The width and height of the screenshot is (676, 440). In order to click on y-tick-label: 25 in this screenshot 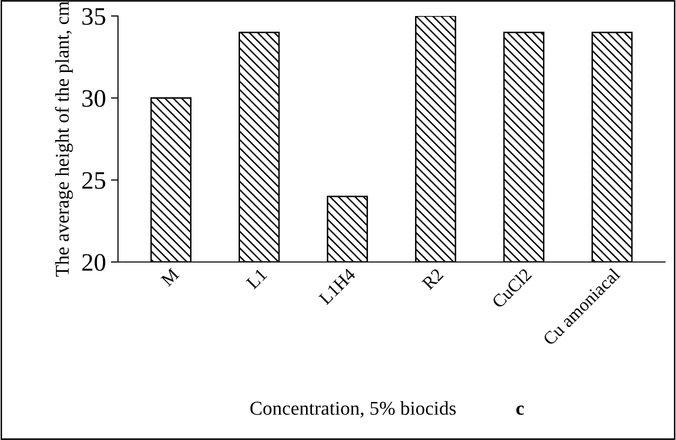, I will do `click(94, 180)`.